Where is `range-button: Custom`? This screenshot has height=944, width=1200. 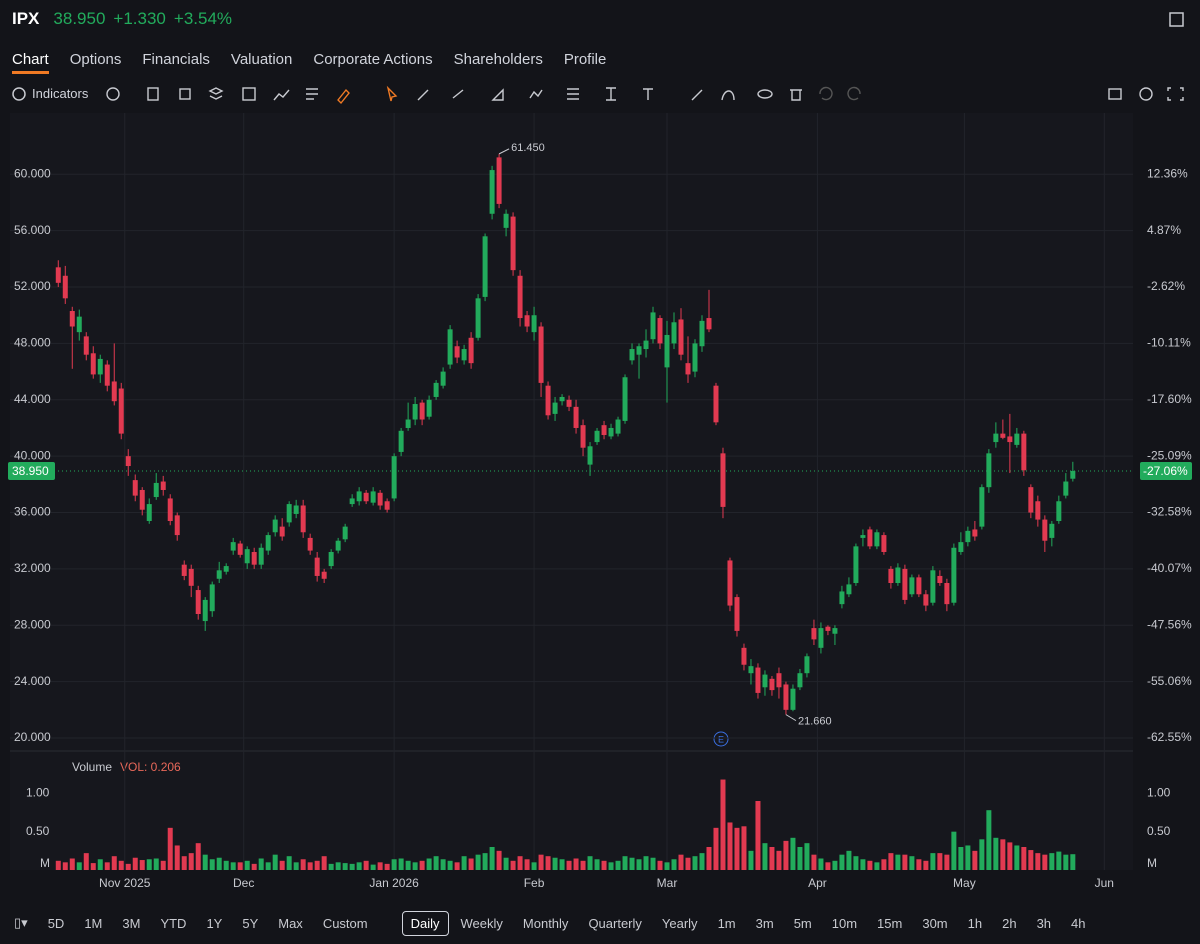
range-button: Custom is located at coordinates (345, 923).